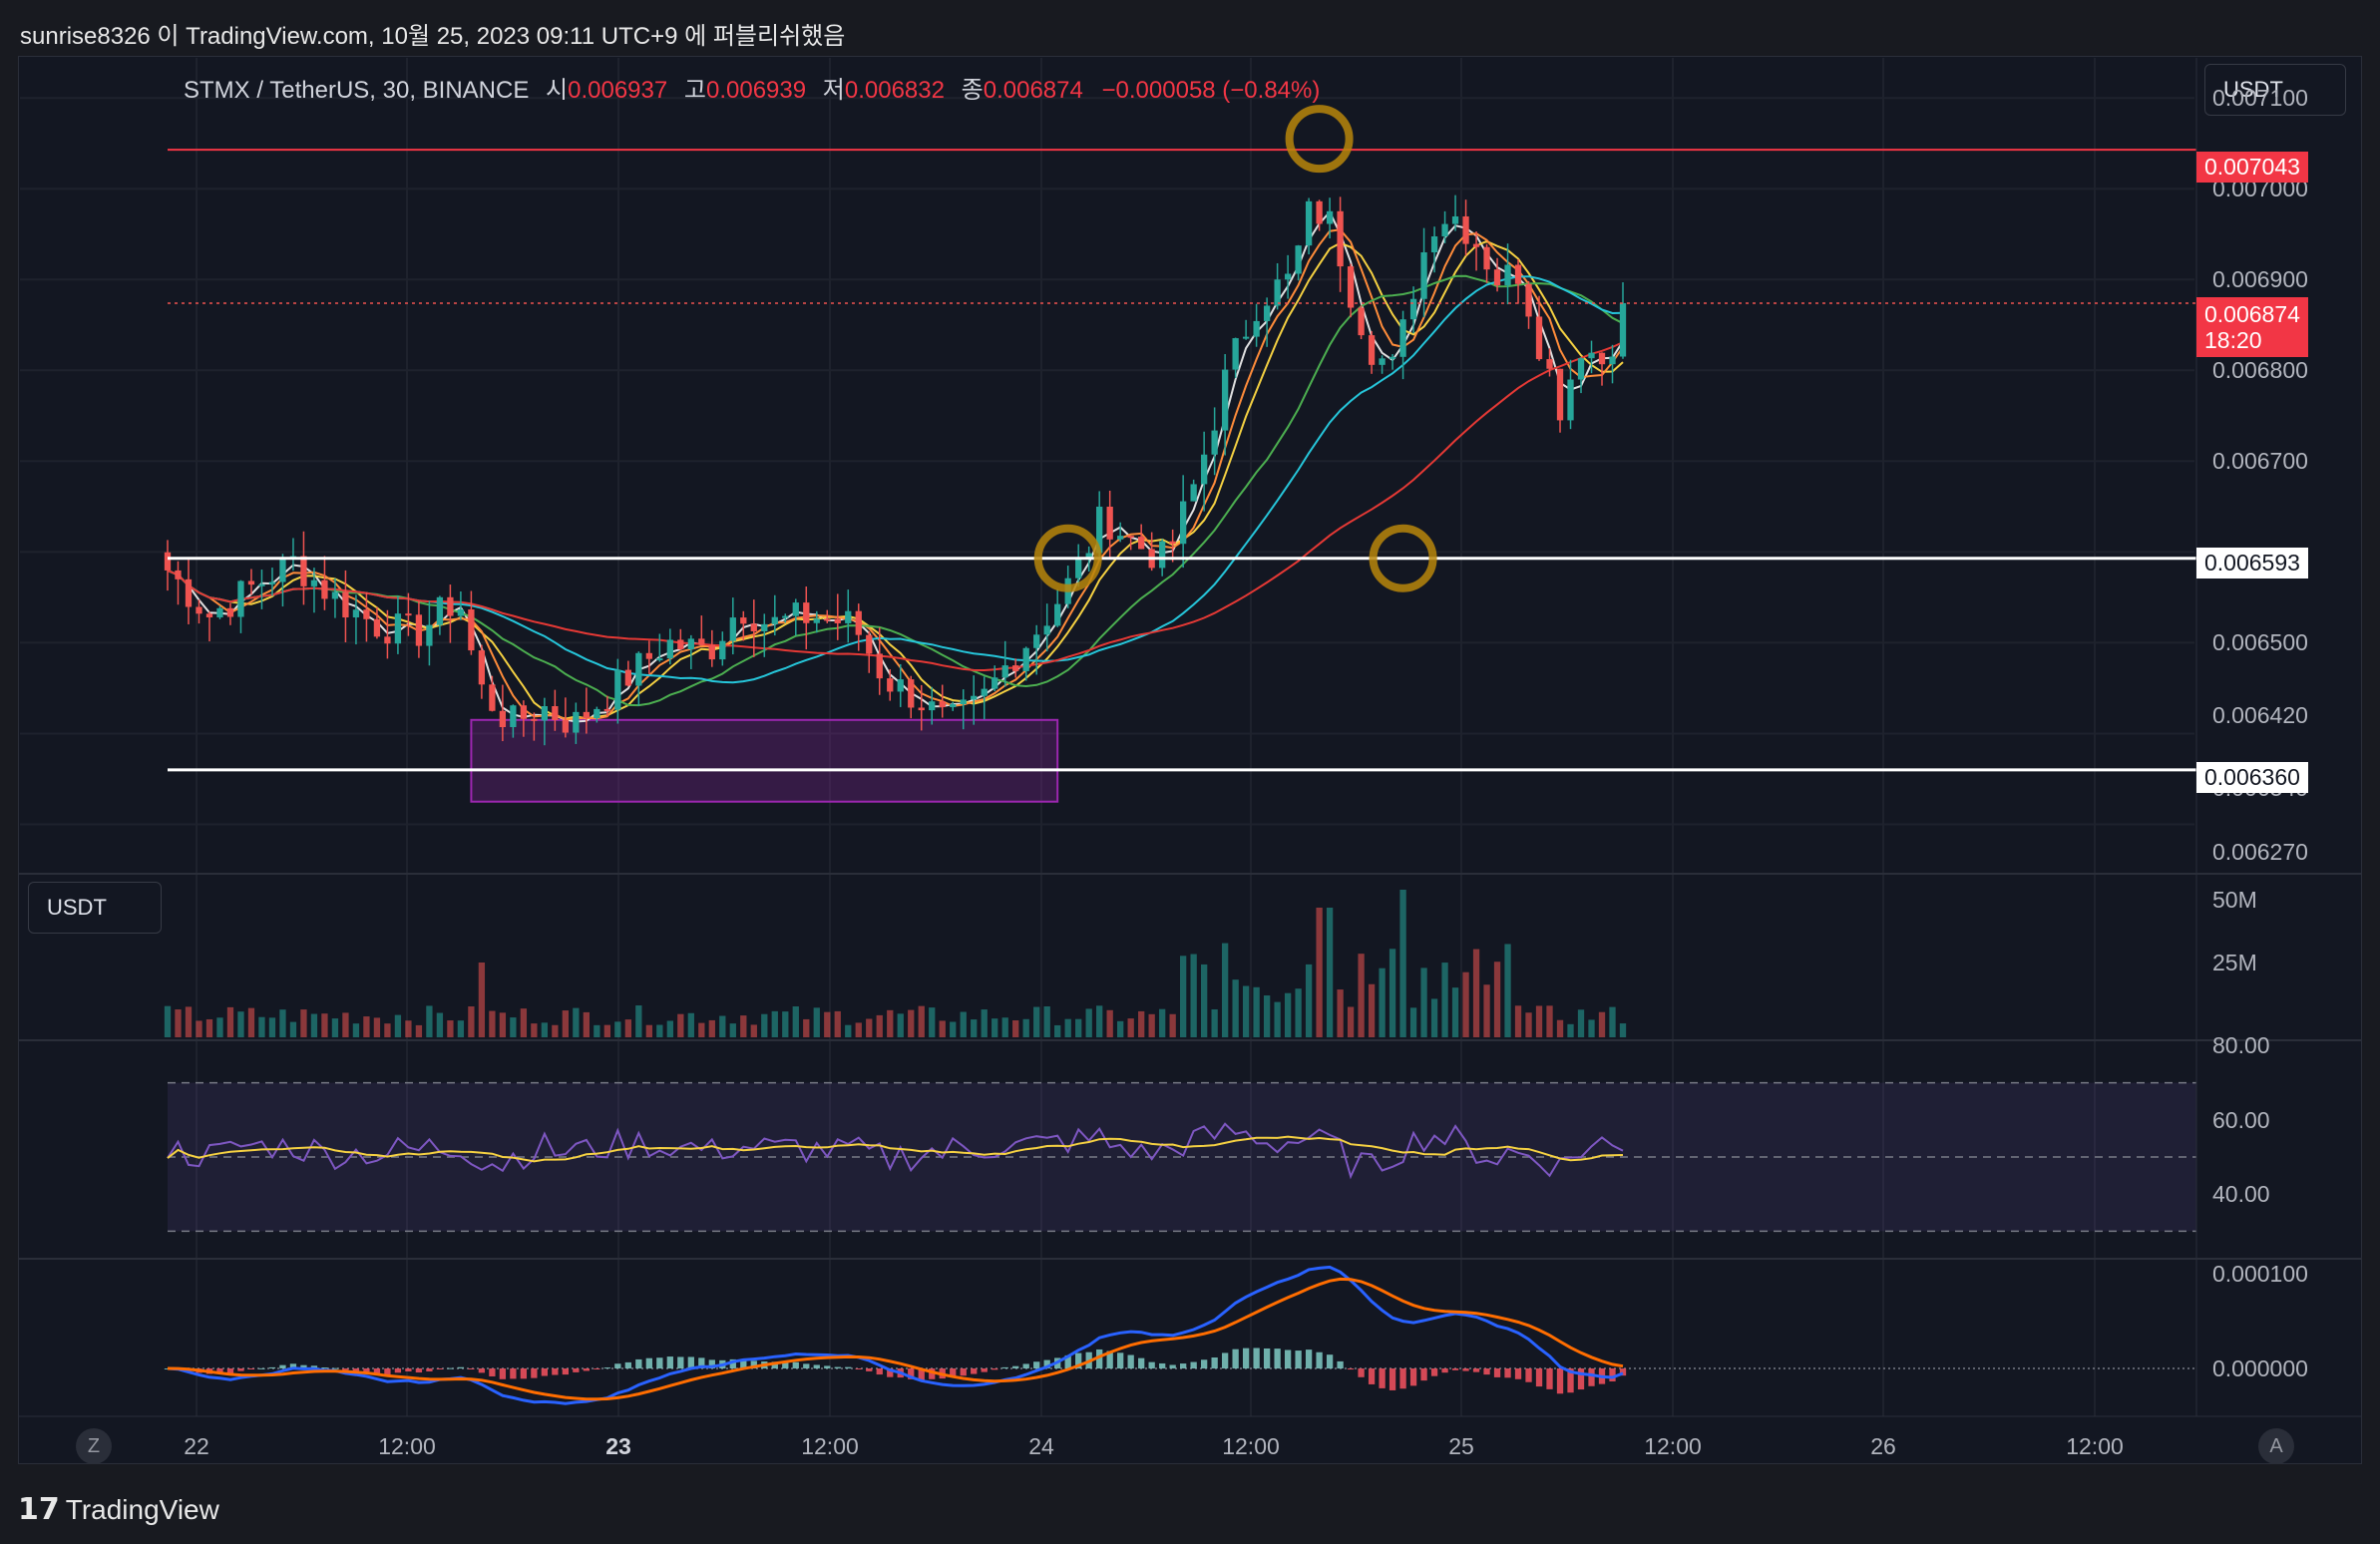 This screenshot has height=1544, width=2380. Describe the element at coordinates (2276, 1446) in the screenshot. I see `auto-scale-button: A` at that location.